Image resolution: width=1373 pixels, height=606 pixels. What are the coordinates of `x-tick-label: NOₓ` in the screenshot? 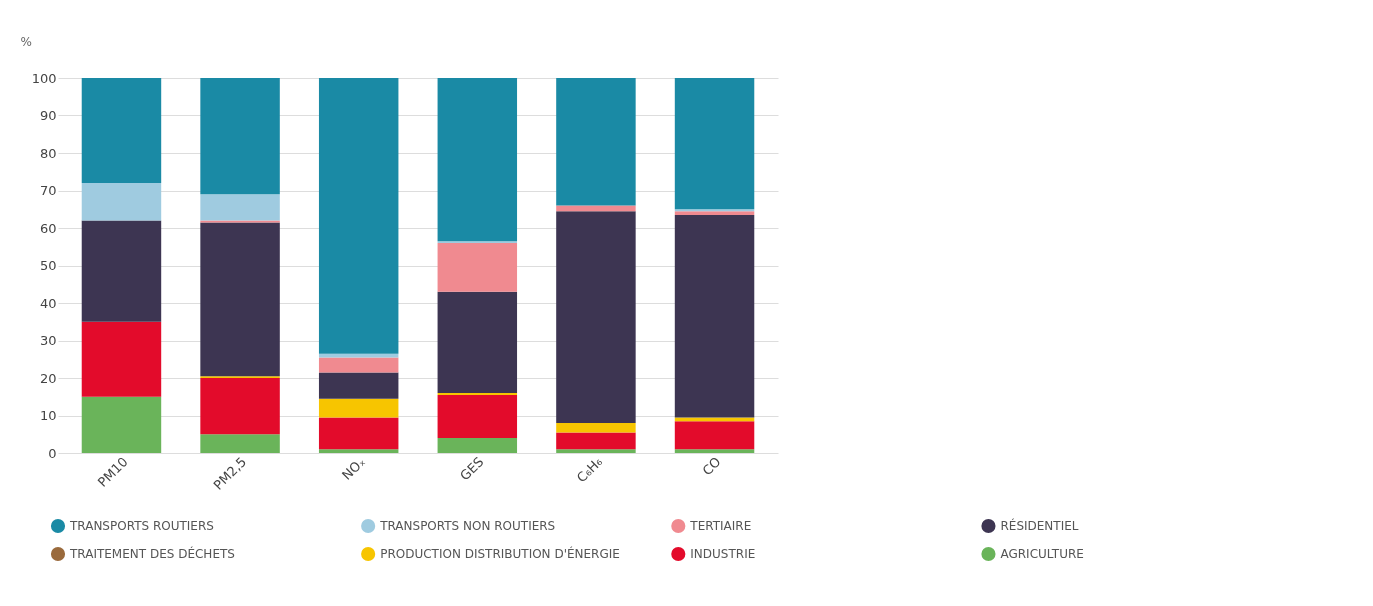 It's located at (354, 468).